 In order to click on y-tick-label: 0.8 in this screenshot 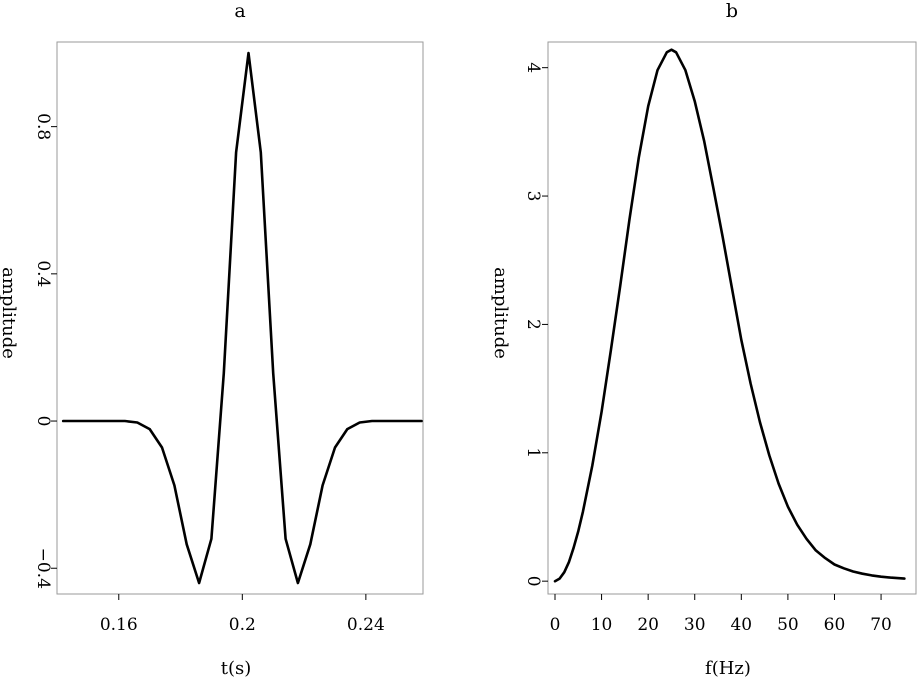, I will do `click(43, 126)`.